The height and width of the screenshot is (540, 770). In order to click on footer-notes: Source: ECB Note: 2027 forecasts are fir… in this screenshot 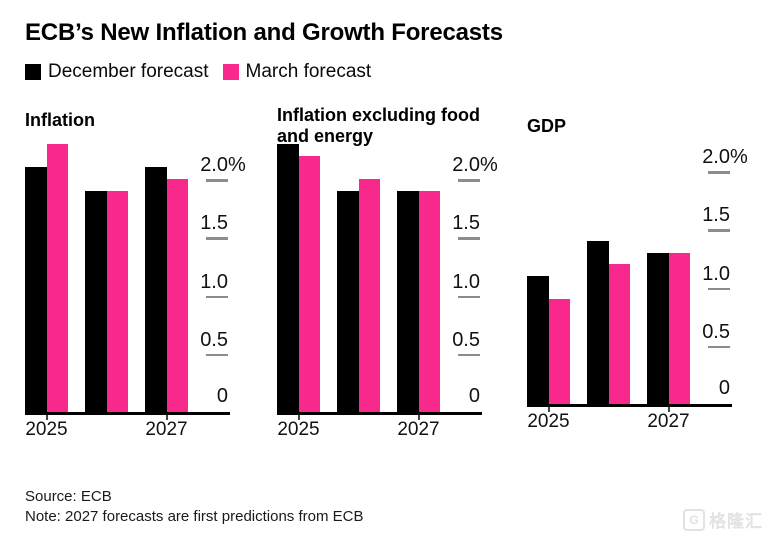, I will do `click(194, 507)`.